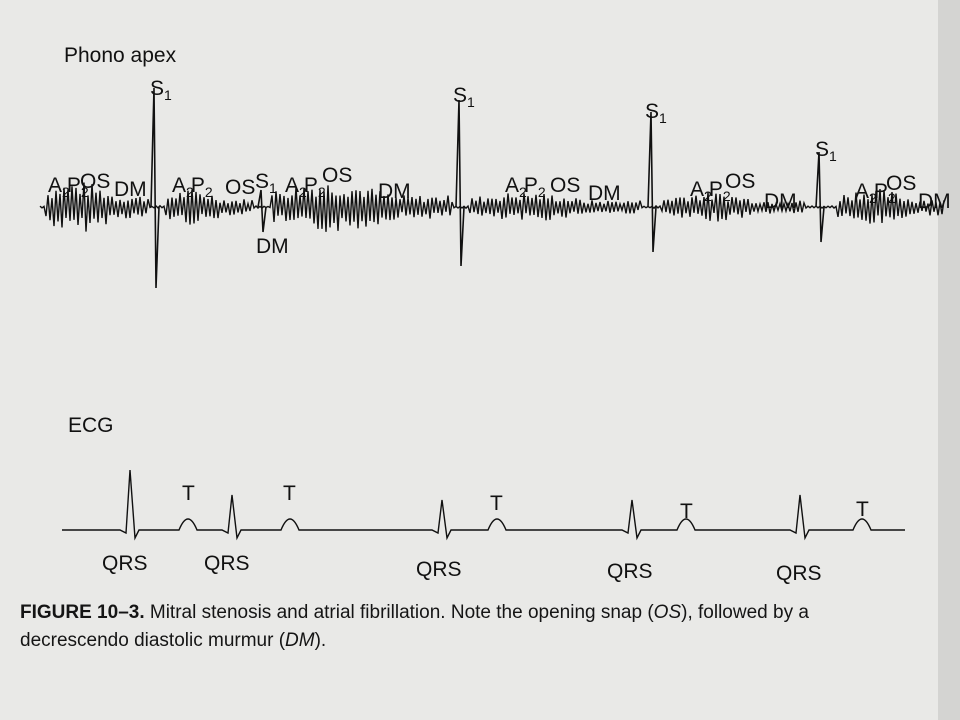 This screenshot has width=960, height=720. I want to click on caption-line: decrescendo diastolic murmur (DM)., so click(173, 640).